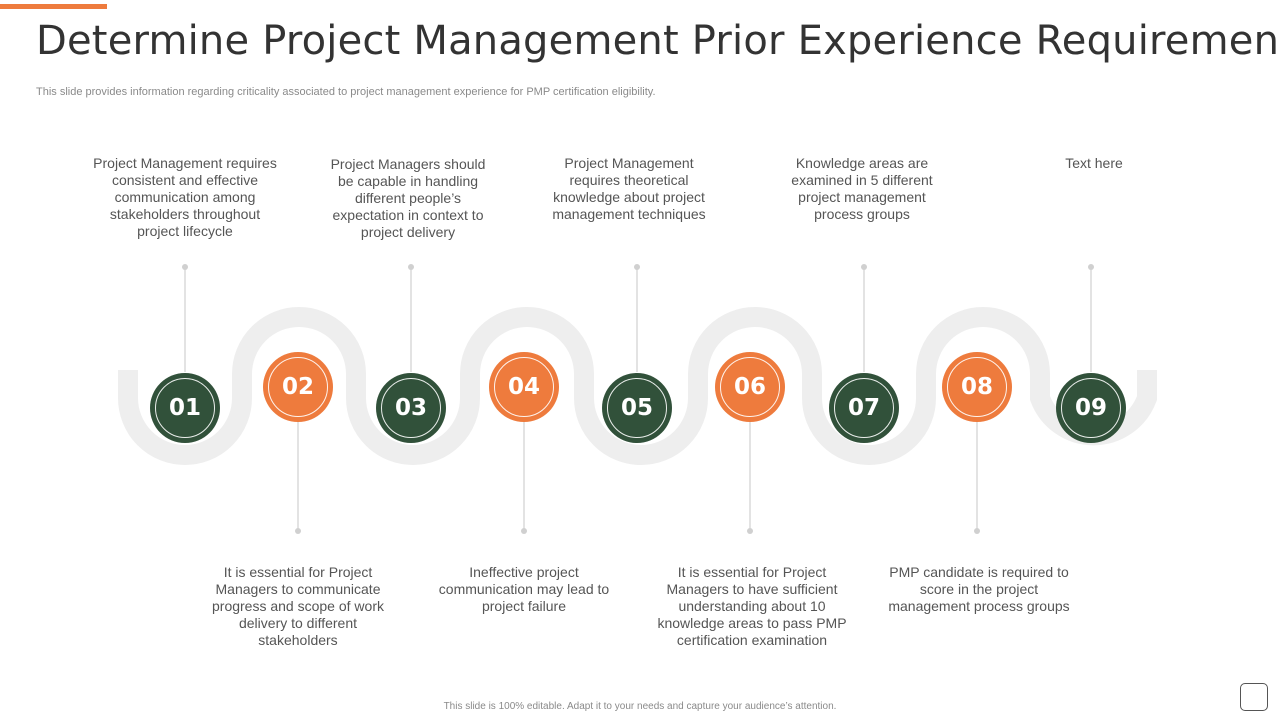  I want to click on step-03-circle: 03, so click(411, 408).